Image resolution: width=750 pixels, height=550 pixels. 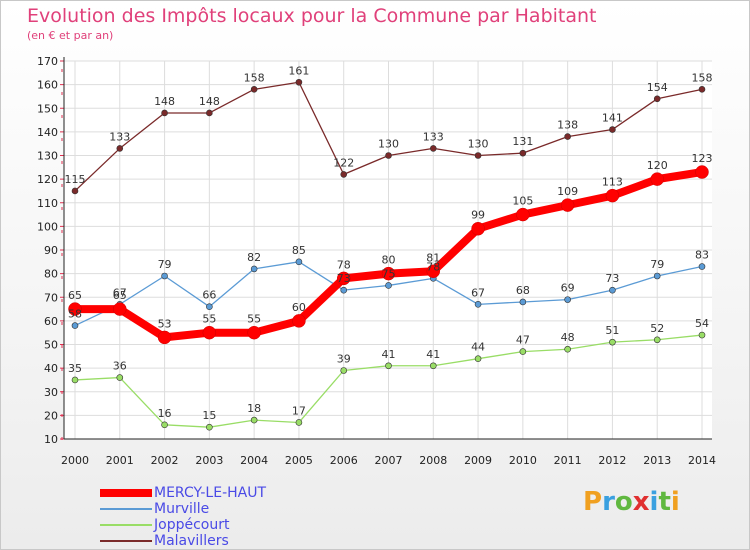 I want to click on chart-subtitle: (en € et par an), so click(x=70, y=35).